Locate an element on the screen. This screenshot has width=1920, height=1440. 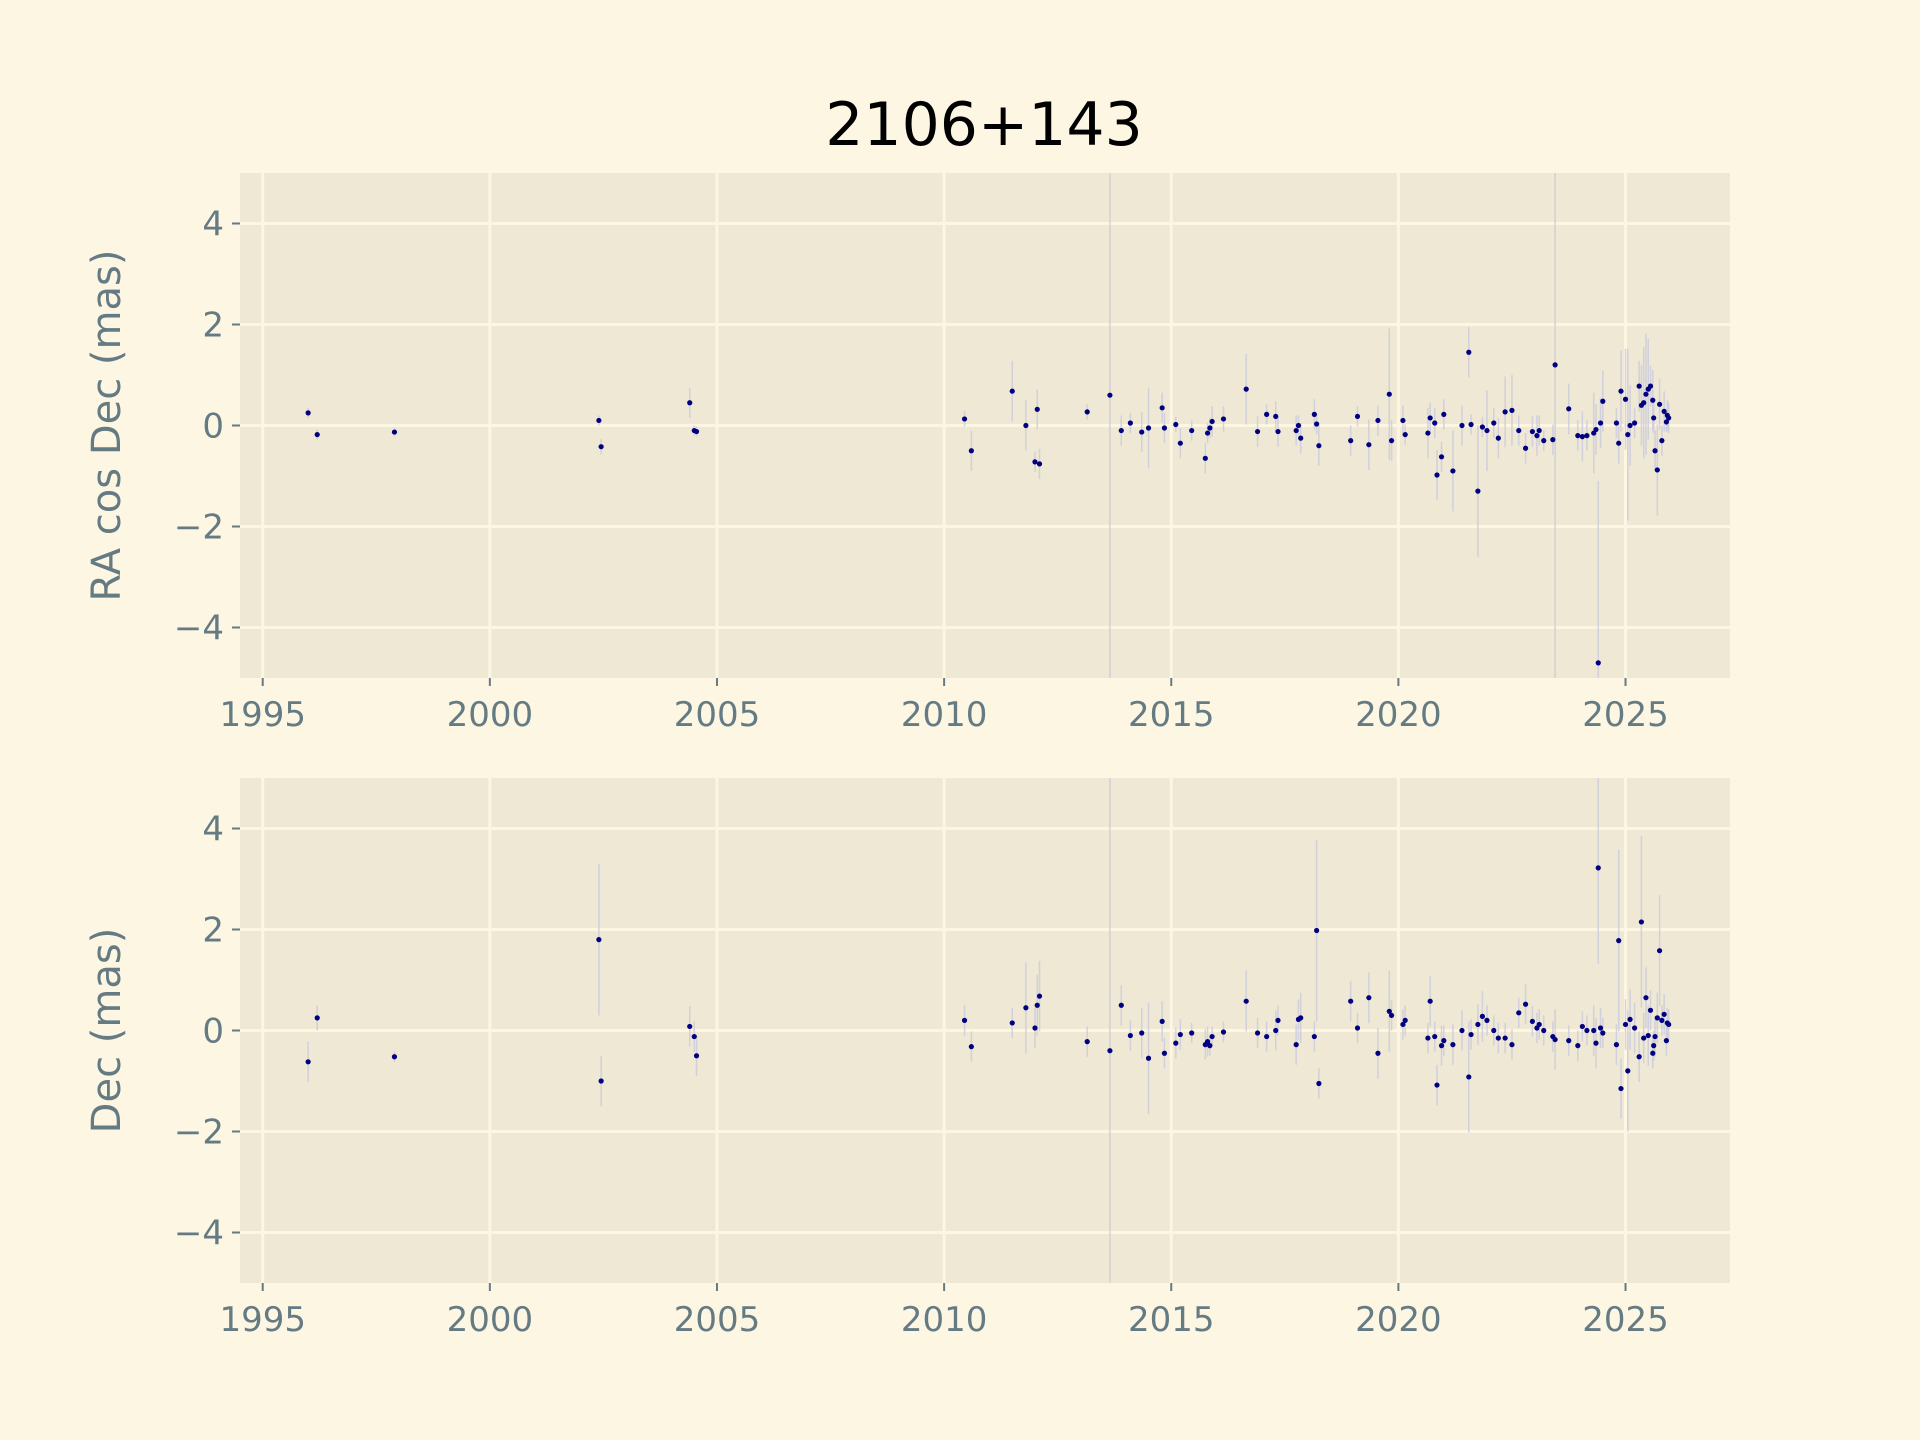
x-tick-label: 2000 is located at coordinates (490, 1320).